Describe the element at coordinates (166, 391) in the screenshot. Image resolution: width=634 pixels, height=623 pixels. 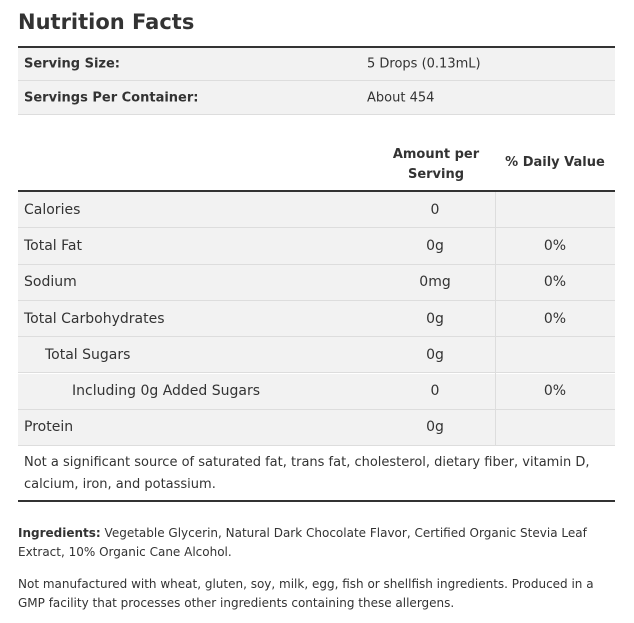
I see `nutrient-name: Including 0g Added Sugars` at that location.